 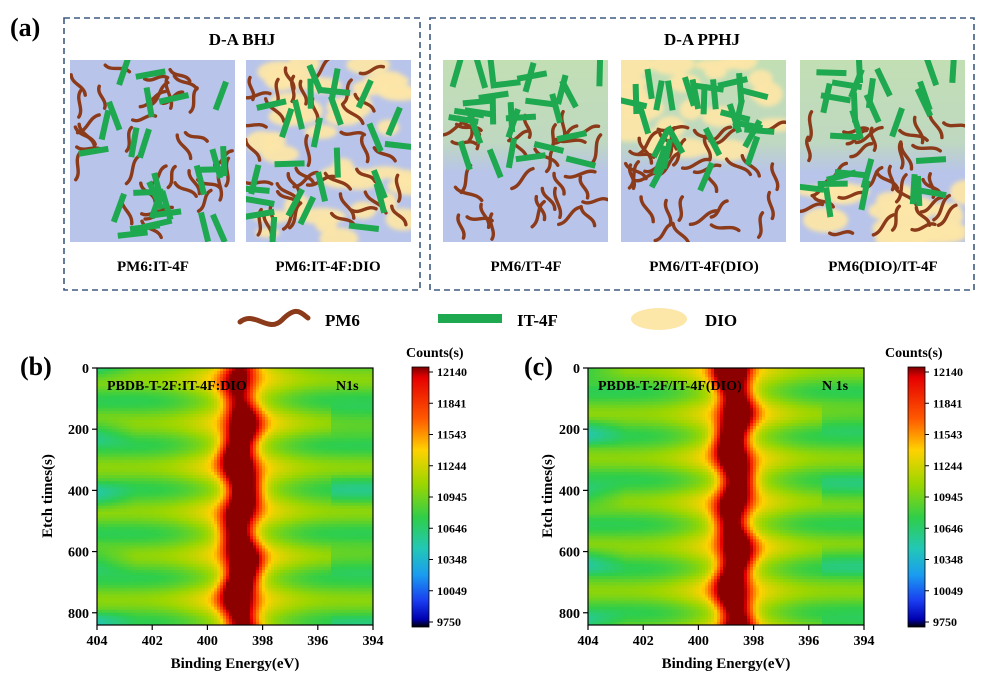 I want to click on it4f-bar-icon, so click(x=470, y=318).